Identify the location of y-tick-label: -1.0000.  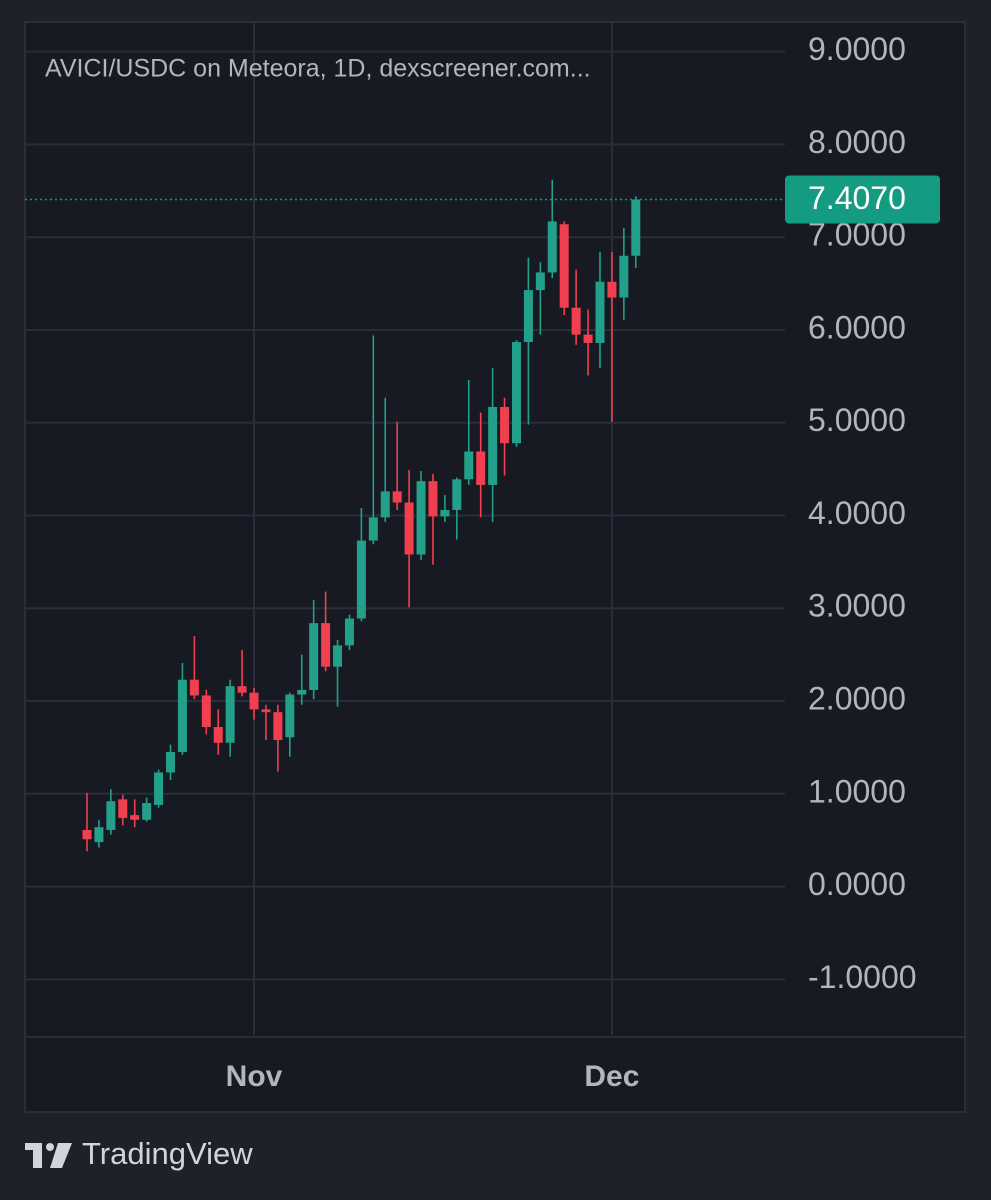
(862, 977).